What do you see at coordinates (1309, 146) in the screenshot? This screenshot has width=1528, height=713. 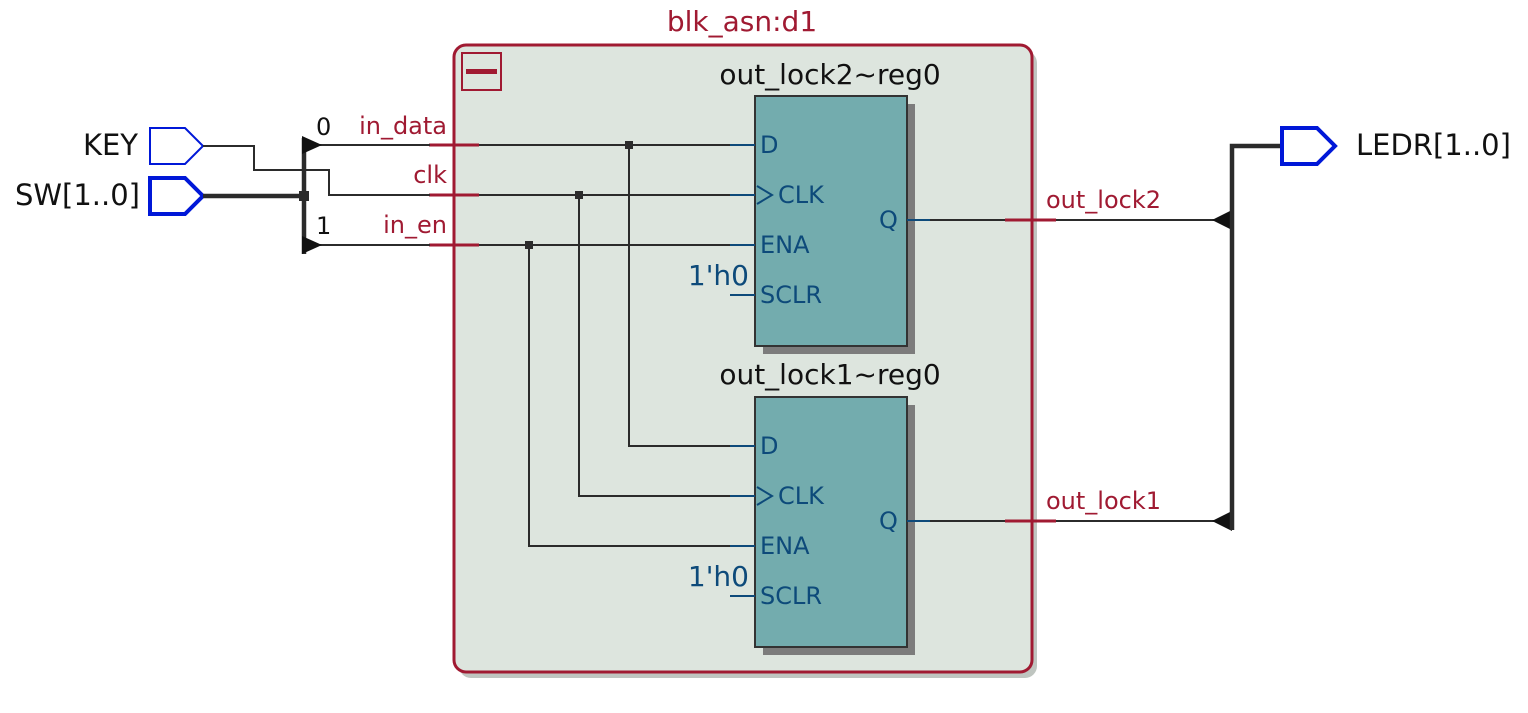 I see `output-port-ledr` at bounding box center [1309, 146].